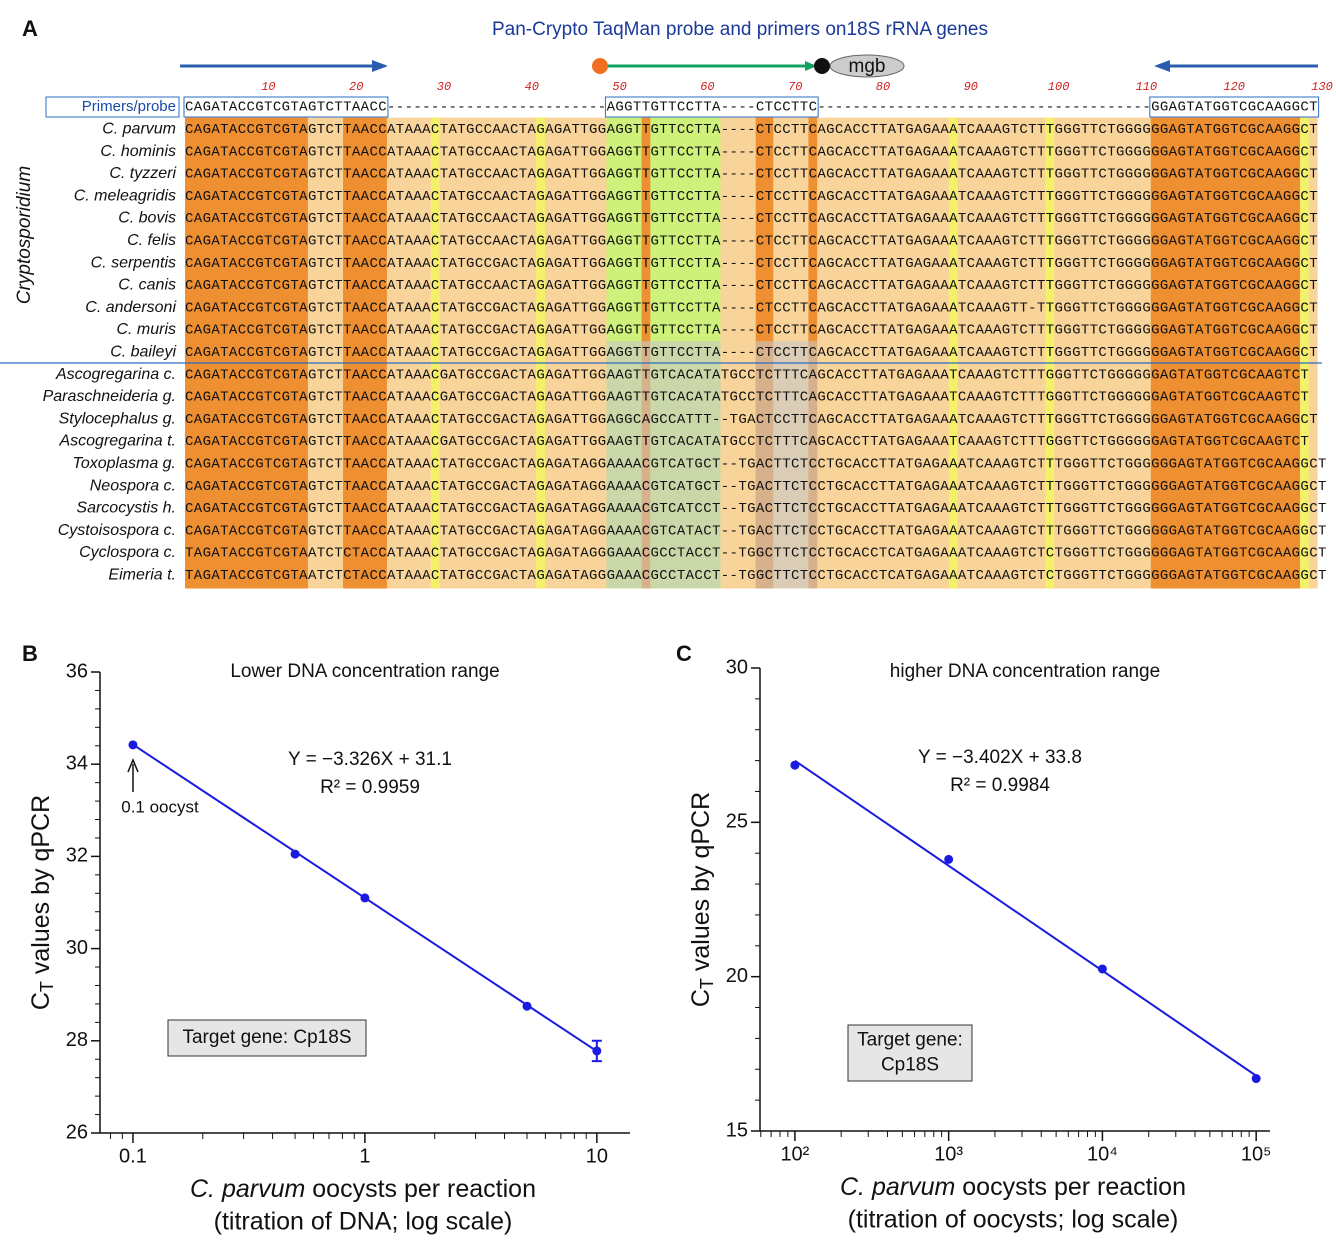 Image resolution: width=1336 pixels, height=1254 pixels. What do you see at coordinates (1025, 918) in the screenshot?
I see `fit-line` at bounding box center [1025, 918].